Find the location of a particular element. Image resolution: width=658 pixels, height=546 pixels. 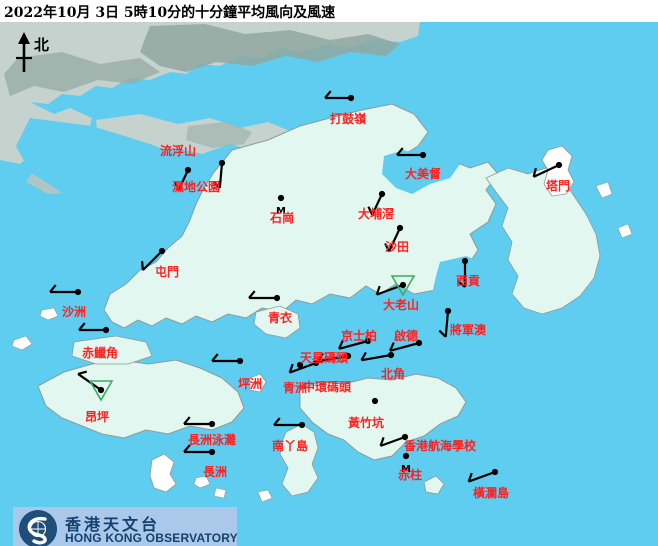

station-label: 石崗 is located at coordinates (282, 218).